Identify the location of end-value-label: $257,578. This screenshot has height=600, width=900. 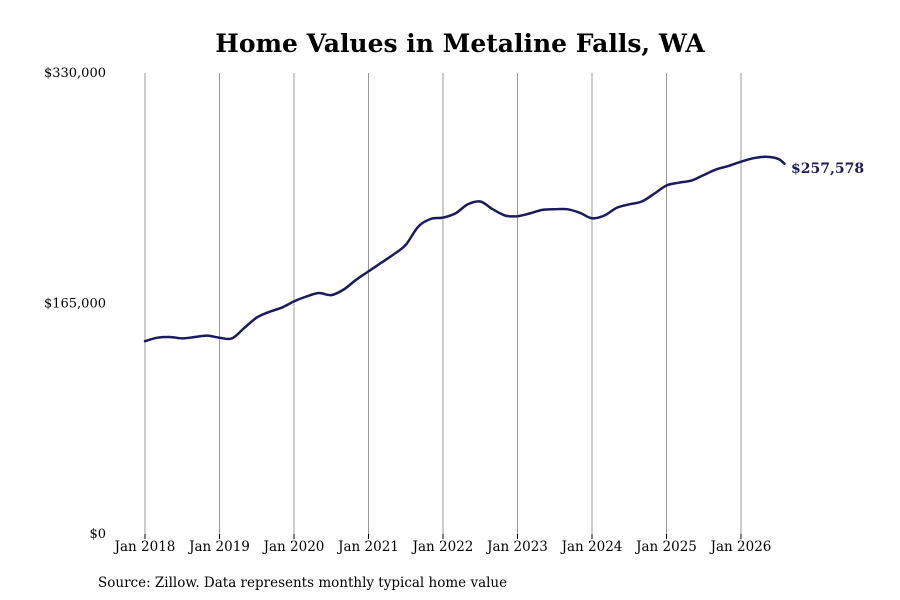
(827, 169).